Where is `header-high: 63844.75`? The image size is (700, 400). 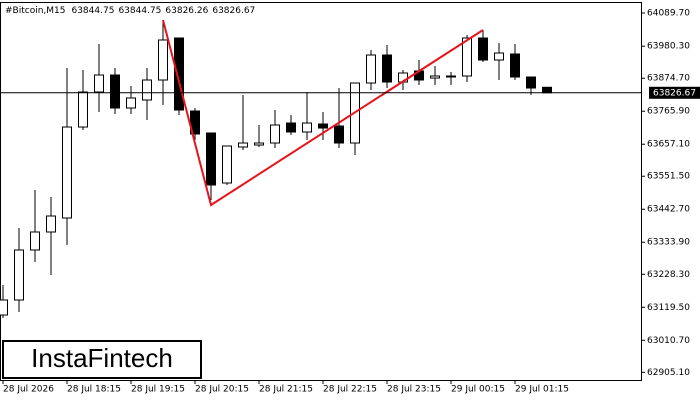
header-high: 63844.75 is located at coordinates (139, 11).